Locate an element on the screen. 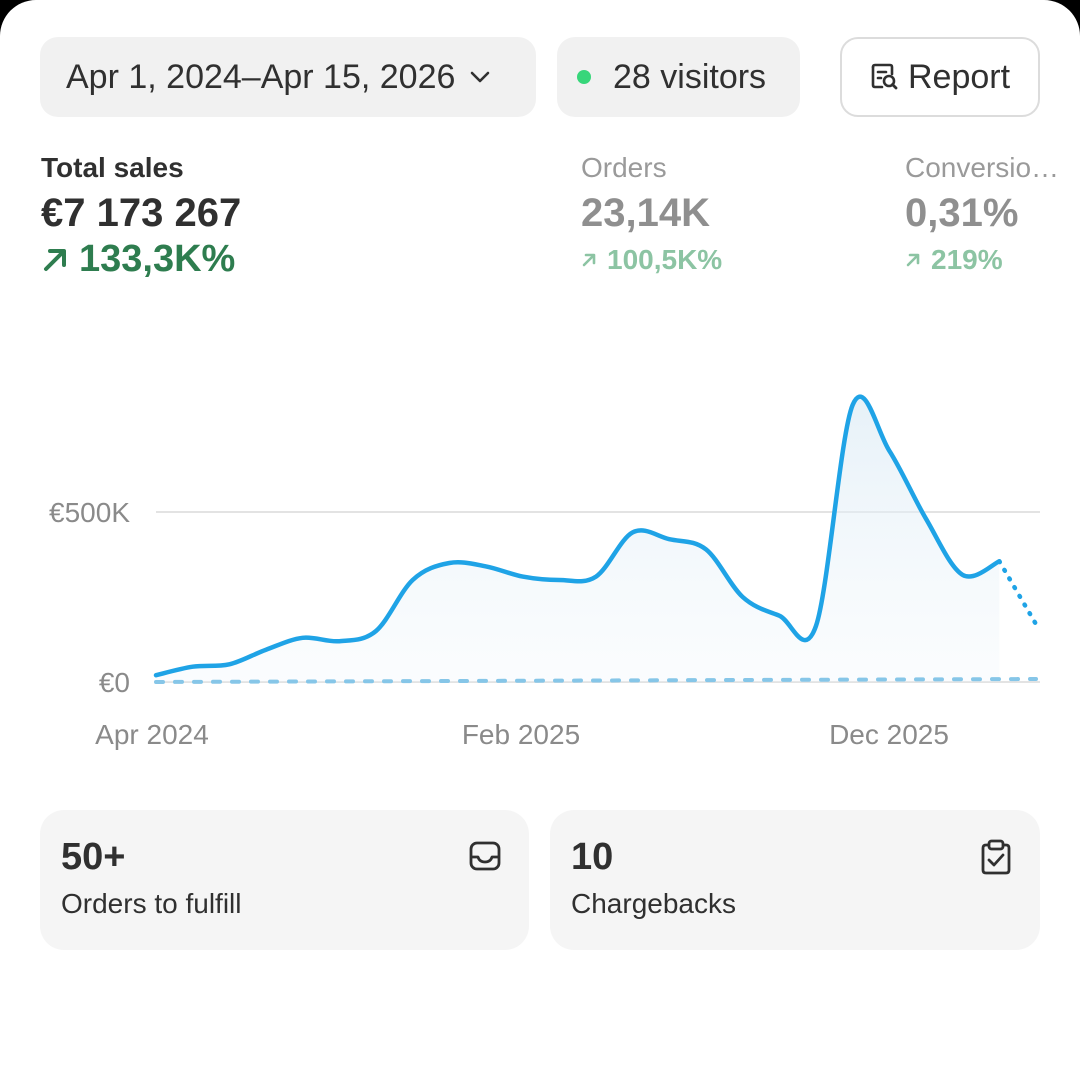  metric-value: €7 173 267 is located at coordinates (141, 213).